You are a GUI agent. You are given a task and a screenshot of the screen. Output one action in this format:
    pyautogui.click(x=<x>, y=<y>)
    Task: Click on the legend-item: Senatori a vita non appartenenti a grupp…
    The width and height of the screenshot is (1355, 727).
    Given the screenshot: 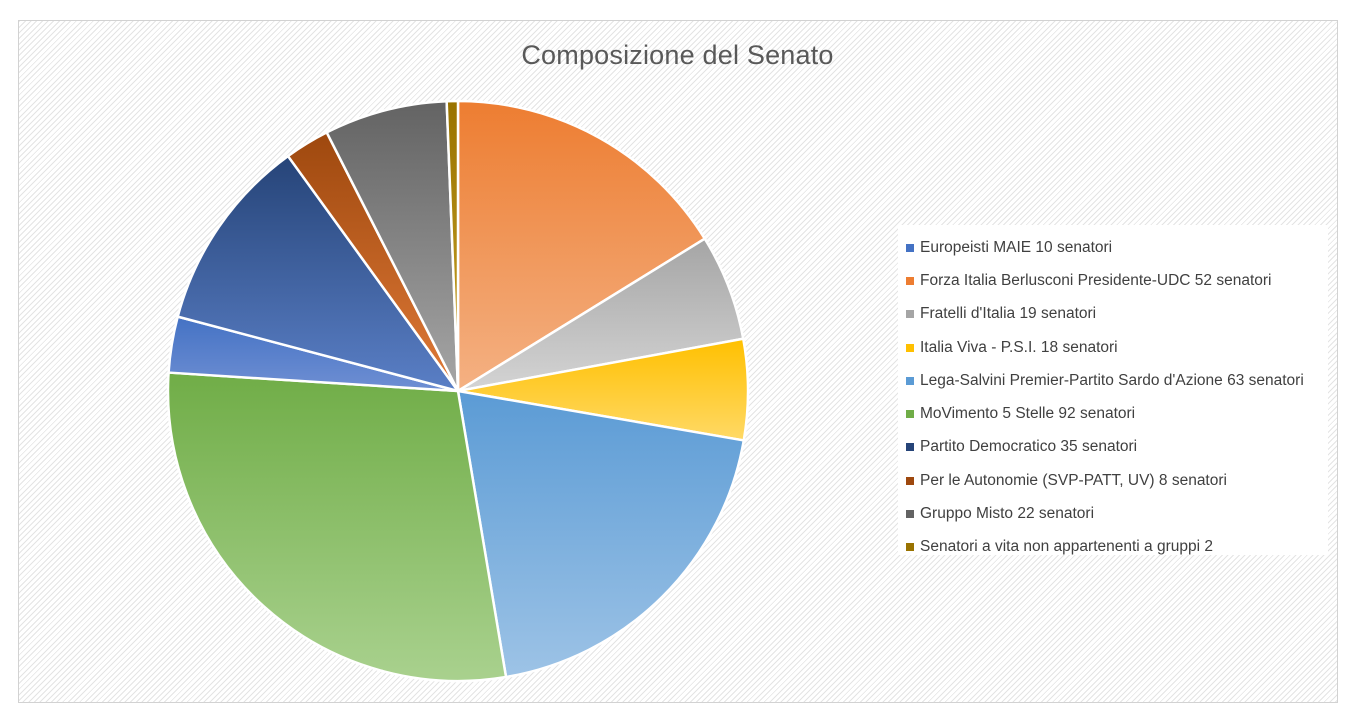 What is the action you would take?
    pyautogui.click(x=1117, y=547)
    